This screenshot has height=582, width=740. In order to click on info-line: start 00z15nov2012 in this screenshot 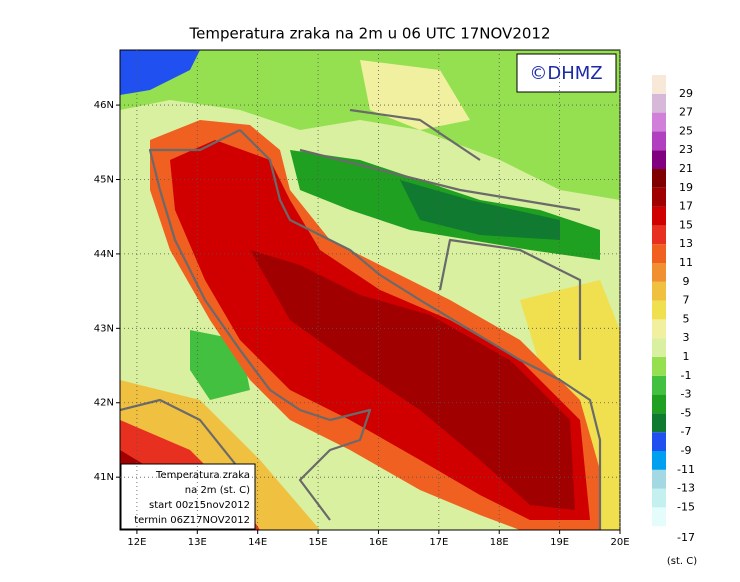, I will do `click(199, 505)`.